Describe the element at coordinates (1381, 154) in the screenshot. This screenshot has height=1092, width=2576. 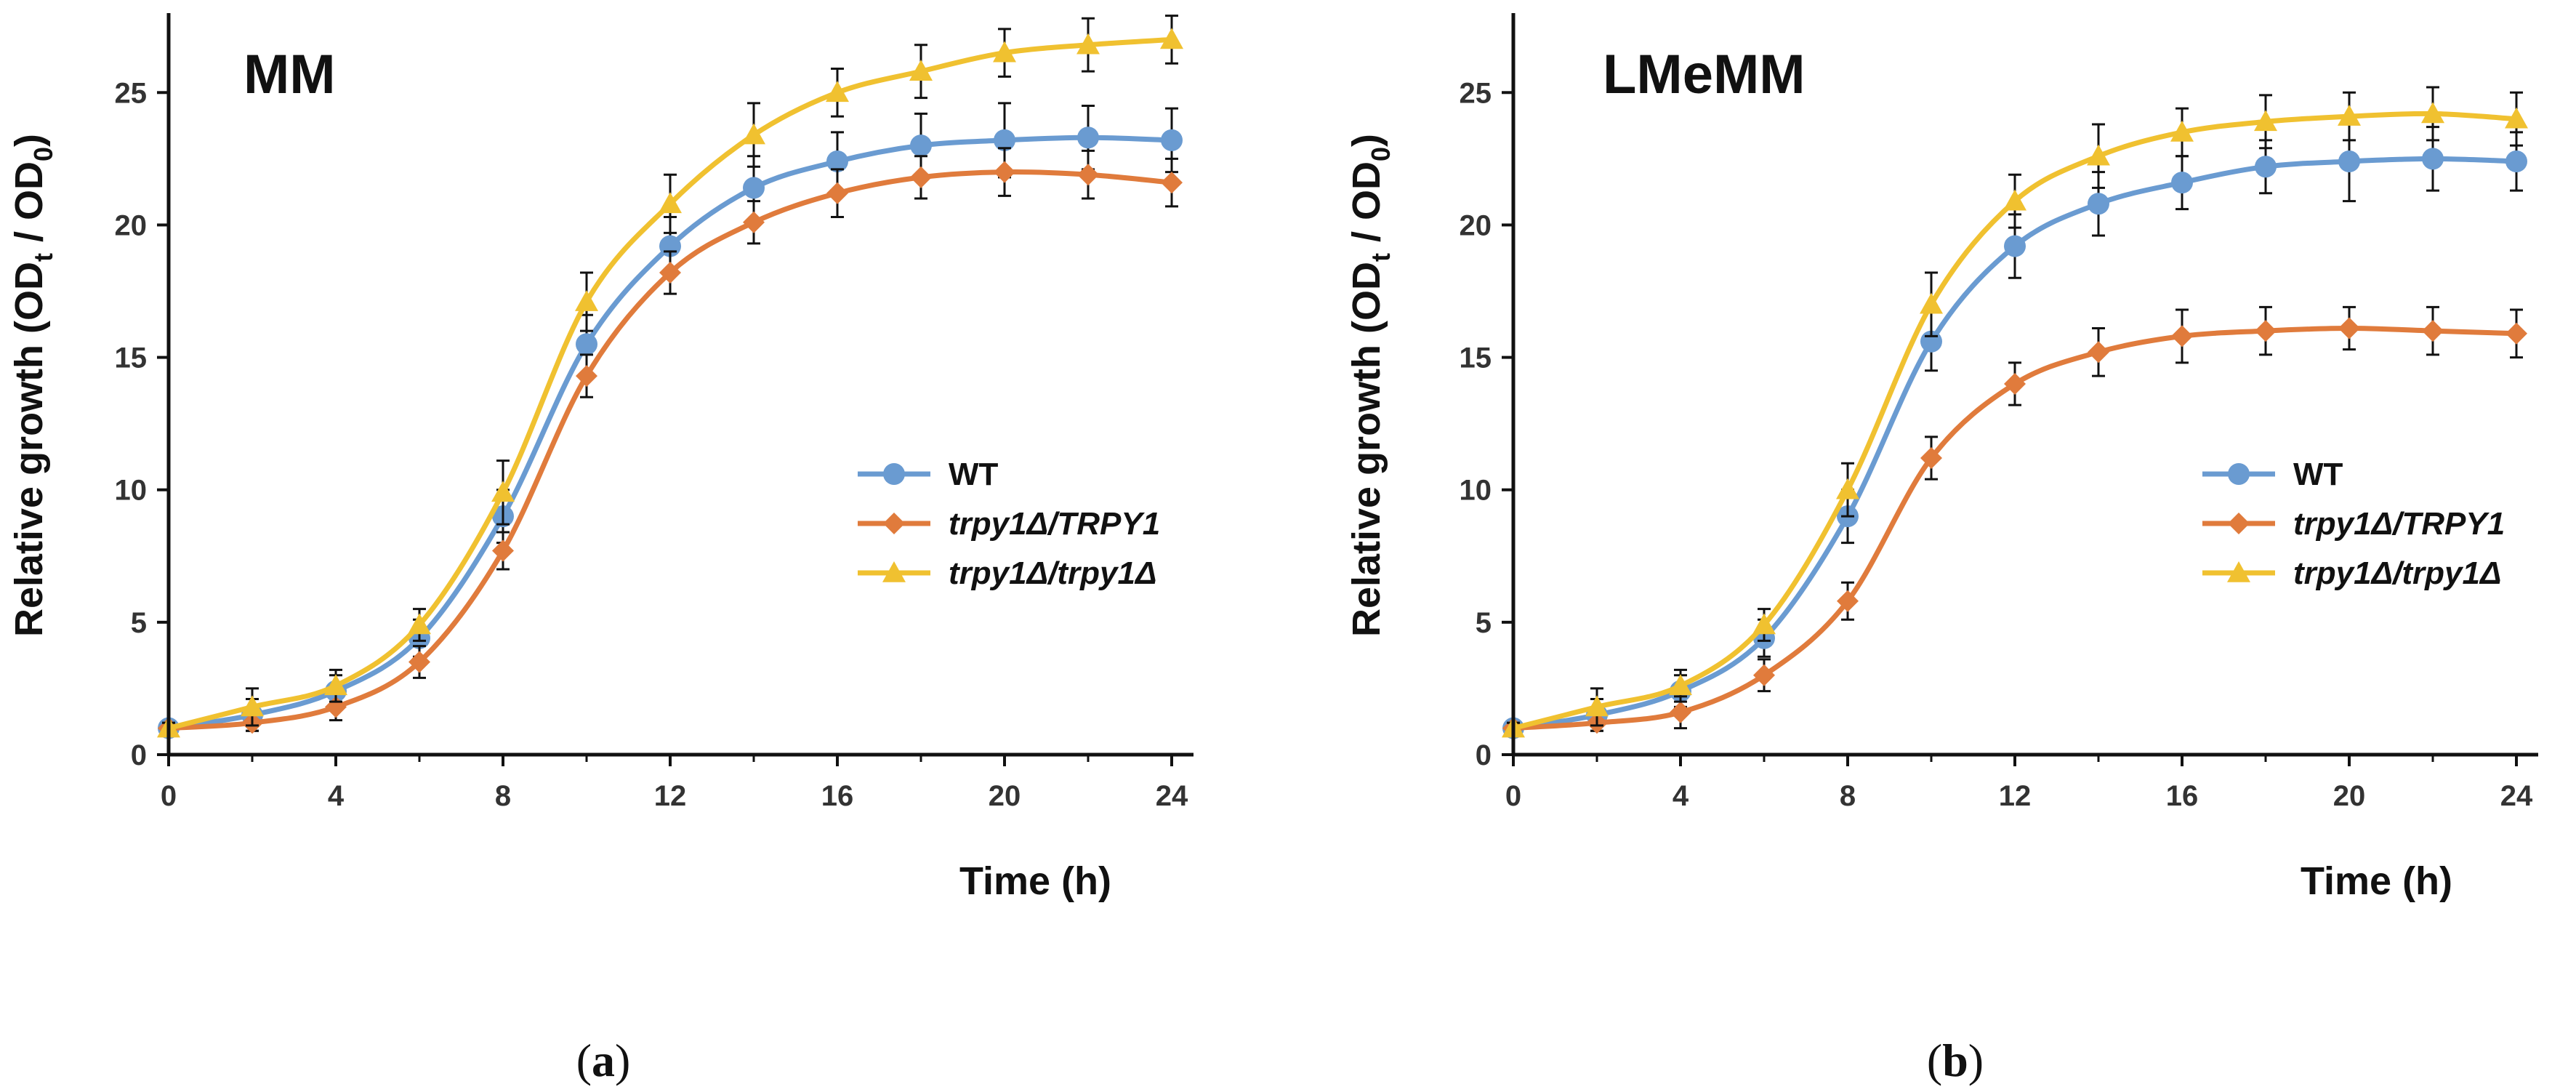
I see `panel-b-ylabel-sub2: 0` at that location.